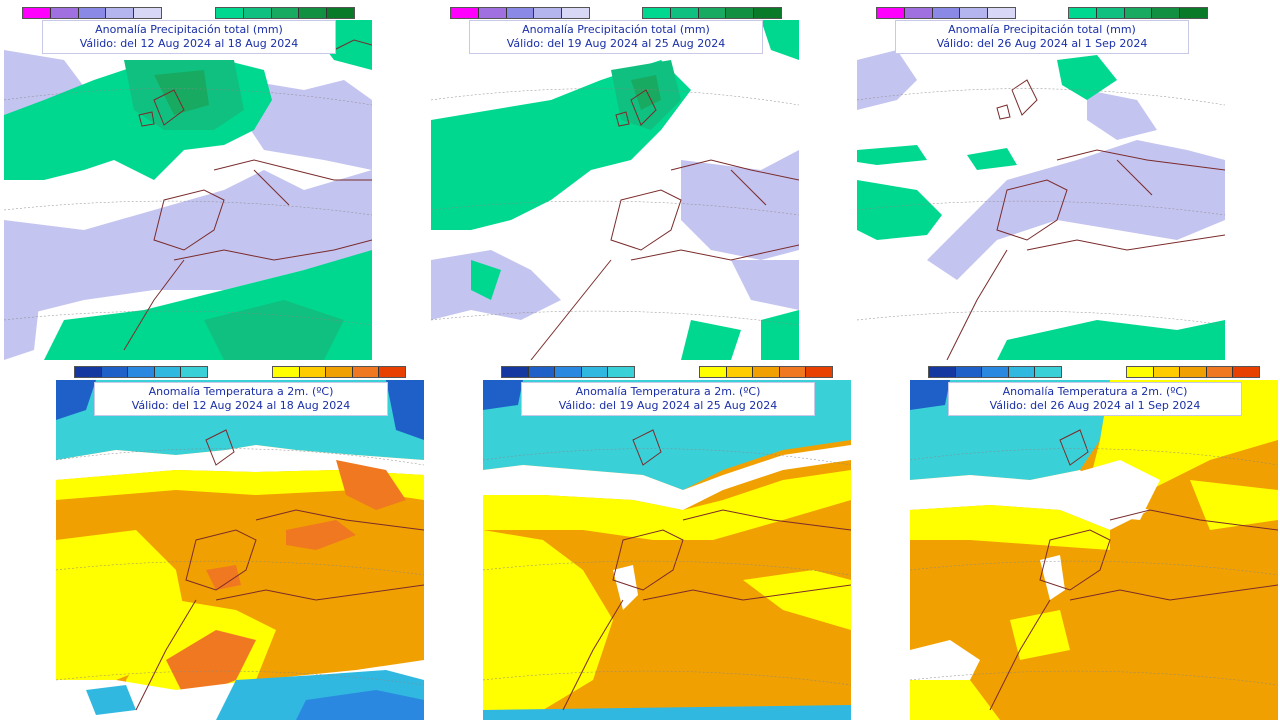 The width and height of the screenshot is (1280, 720). What do you see at coordinates (189, 29) in the screenshot?
I see `precip-title-1: Anomalía Precipitación total (mm)` at bounding box center [189, 29].